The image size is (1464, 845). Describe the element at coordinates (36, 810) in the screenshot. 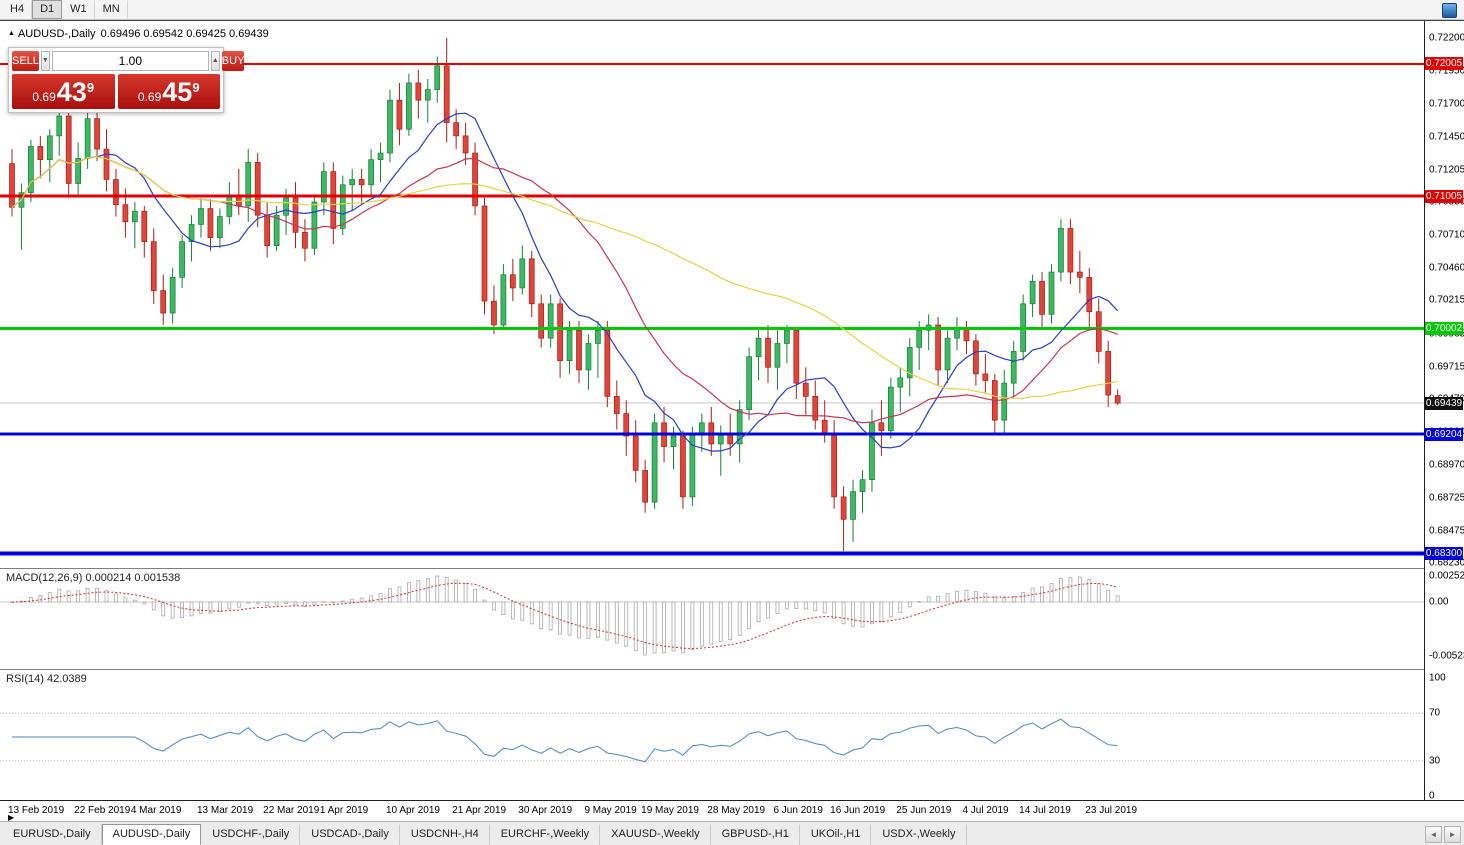

I see `date-label: 13 Feb 2019` at that location.